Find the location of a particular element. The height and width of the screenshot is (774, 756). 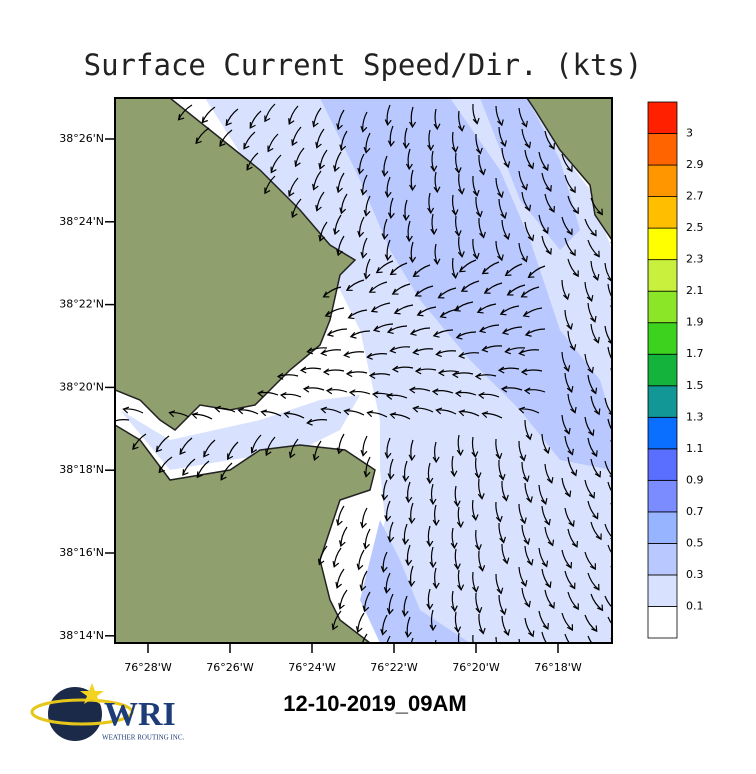

title: Surface Current Speed/Dir. (kts) is located at coordinates (363, 65).